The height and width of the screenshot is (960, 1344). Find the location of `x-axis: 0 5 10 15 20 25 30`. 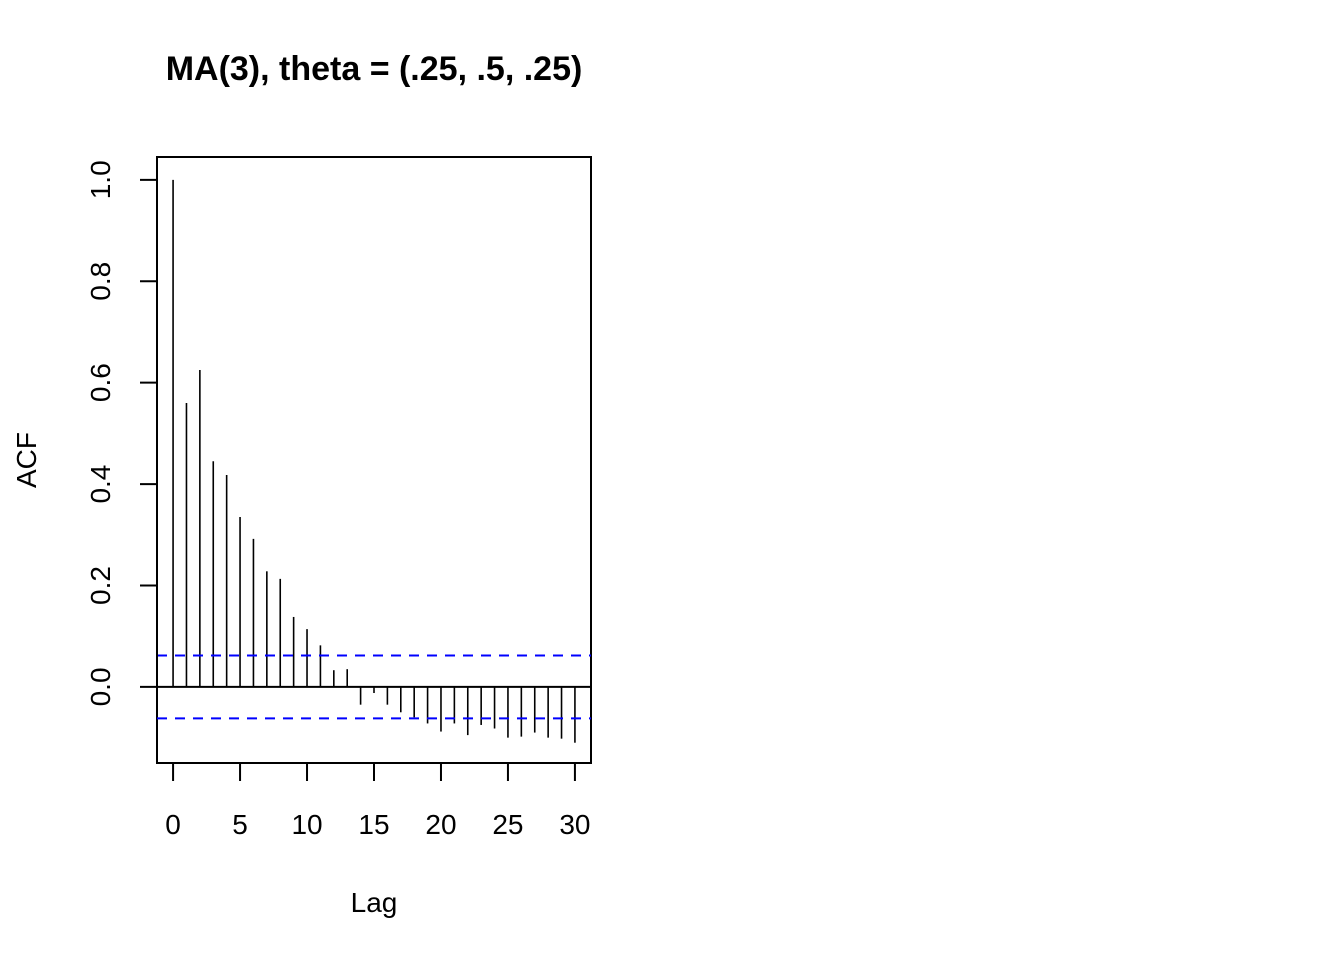

x-axis: 0 5 10 15 20 25 30 is located at coordinates (378, 801).